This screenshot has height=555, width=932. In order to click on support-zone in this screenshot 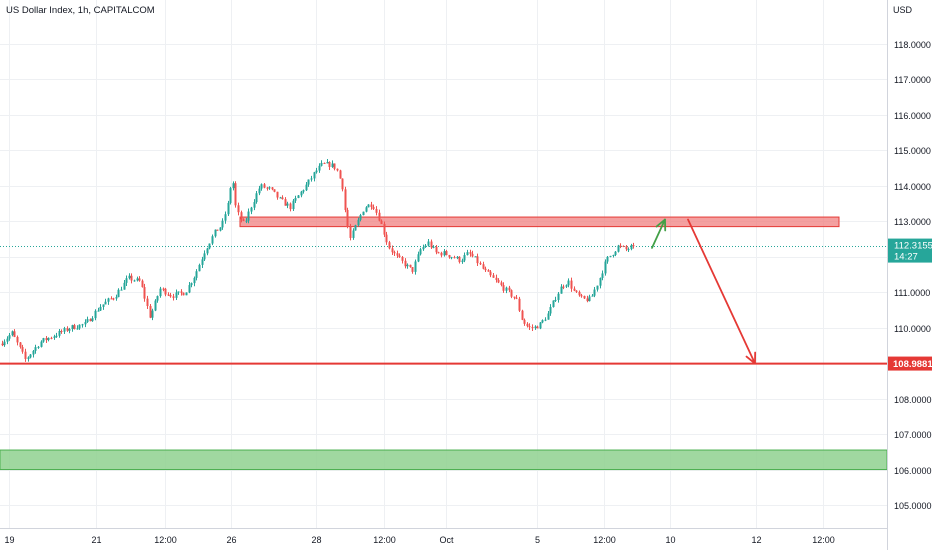, I will do `click(444, 460)`.